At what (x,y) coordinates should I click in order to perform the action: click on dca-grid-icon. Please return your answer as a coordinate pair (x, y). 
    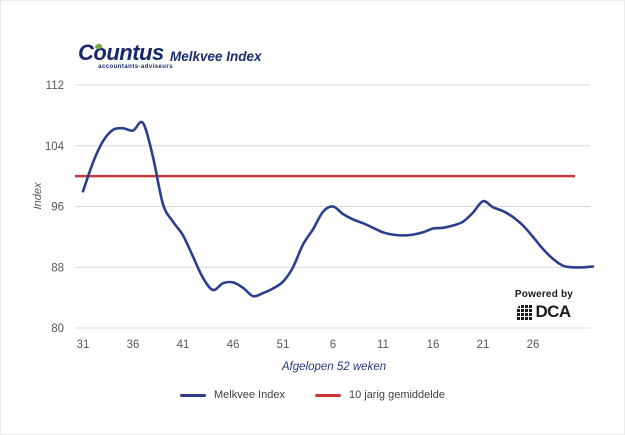
    Looking at the image, I should click on (525, 312).